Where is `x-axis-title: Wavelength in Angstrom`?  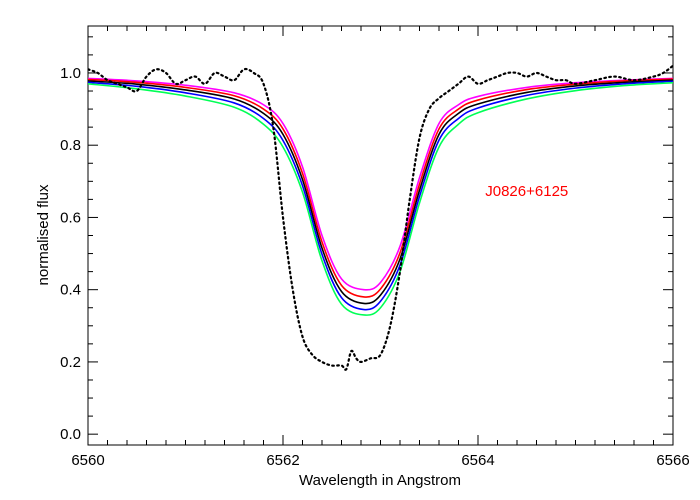
x-axis-title: Wavelength in Angstrom is located at coordinates (380, 480).